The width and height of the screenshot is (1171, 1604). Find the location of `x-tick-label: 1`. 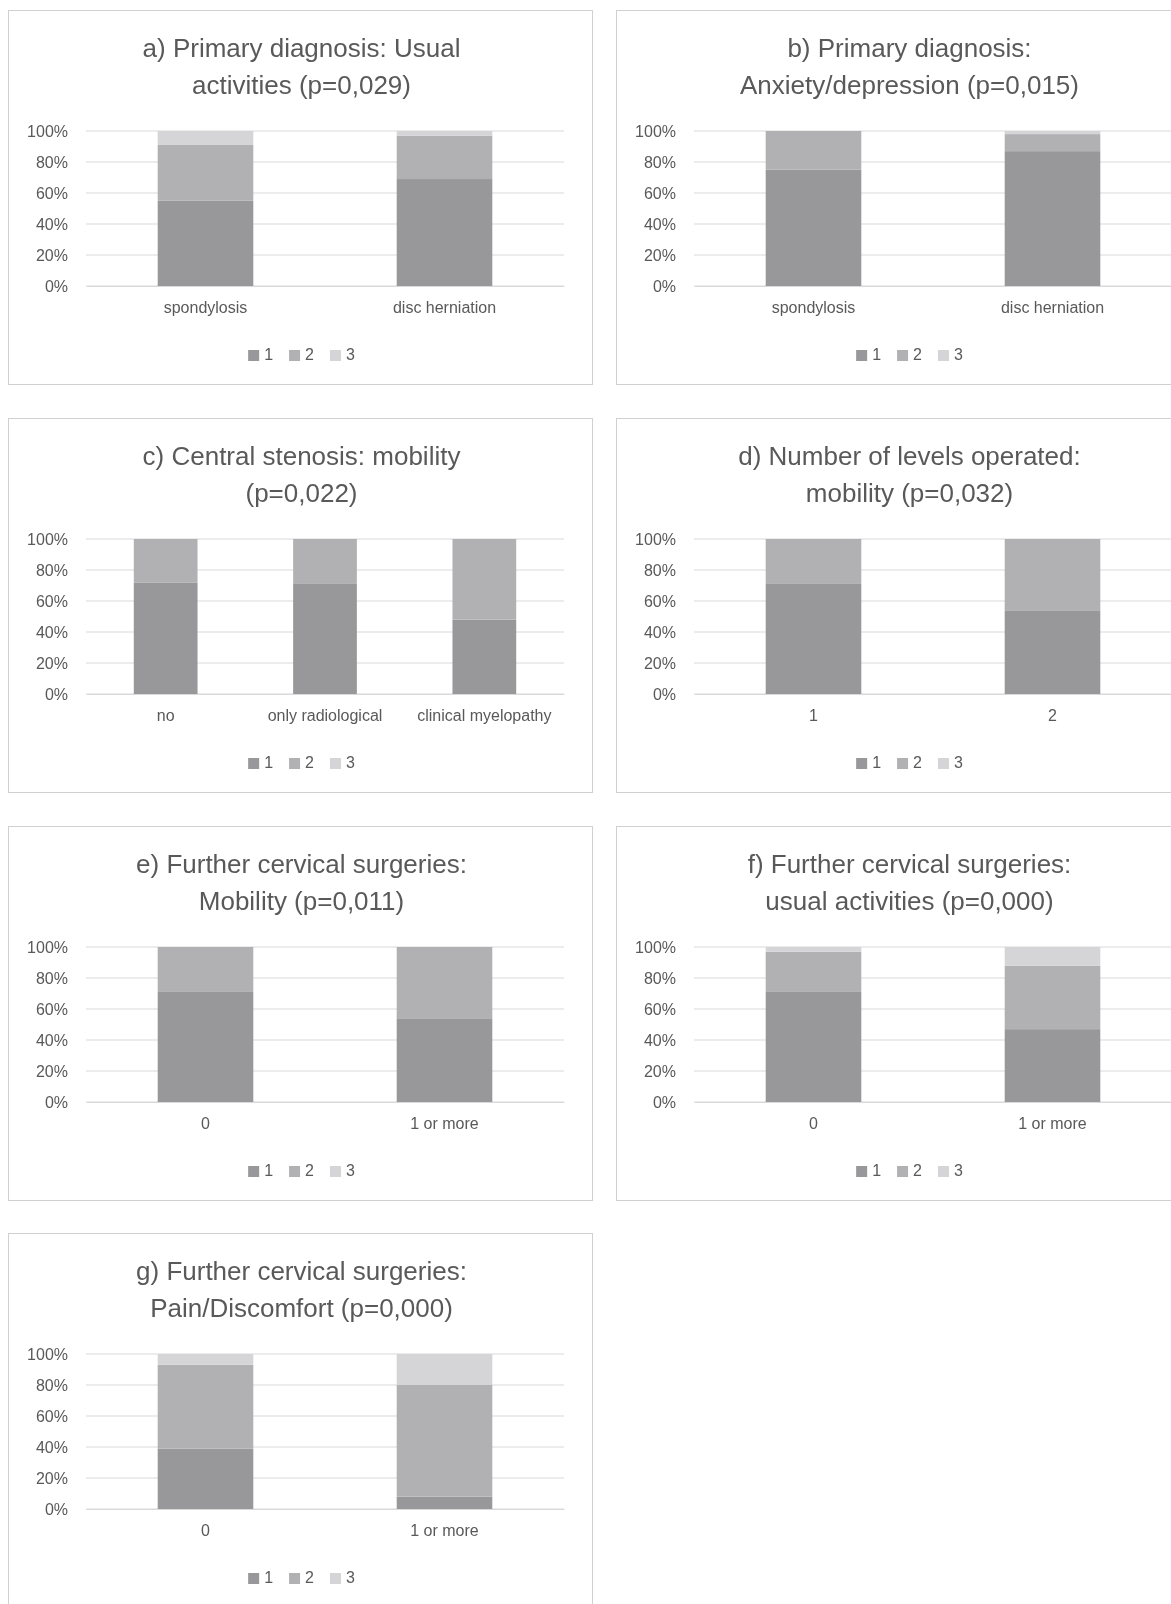

x-tick-label: 1 is located at coordinates (814, 716).